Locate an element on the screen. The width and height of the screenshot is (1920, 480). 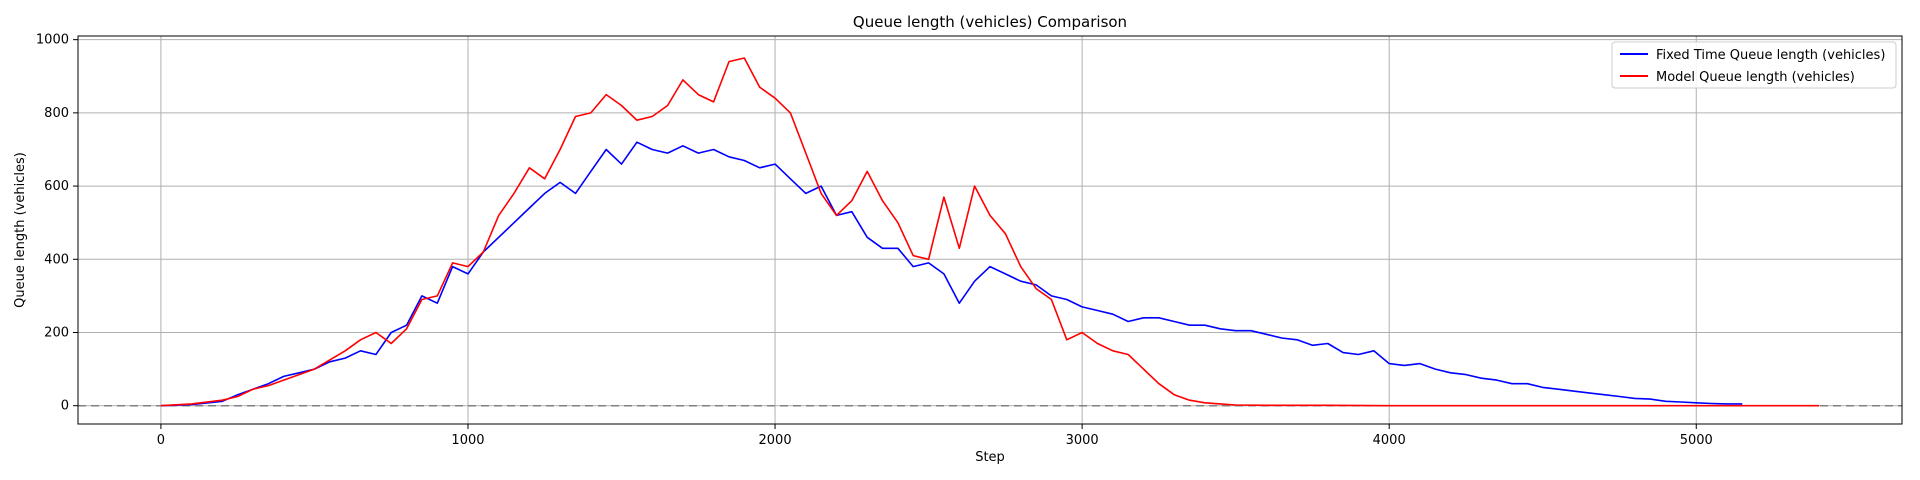
y-tick-label: 600 is located at coordinates (56, 186).